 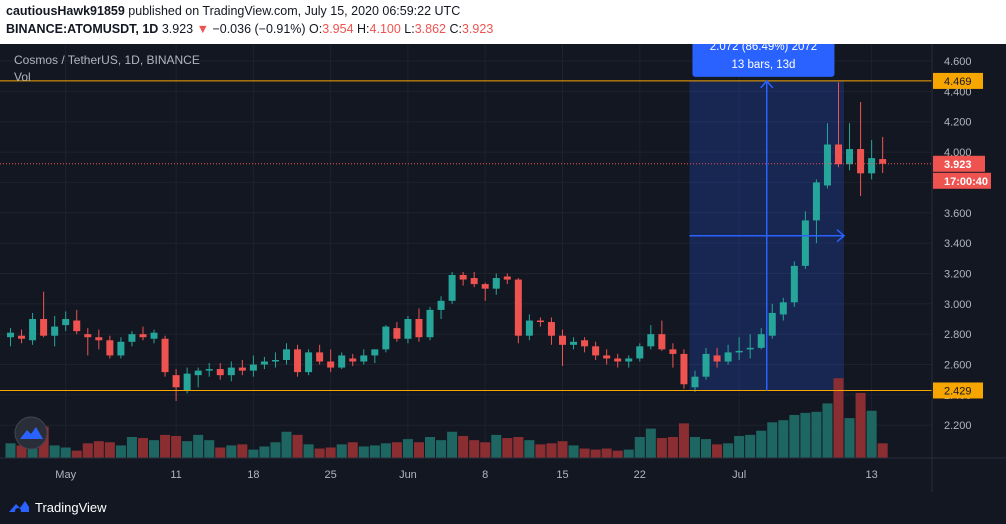 What do you see at coordinates (739, 475) in the screenshot?
I see `x-tick-label: Jul` at bounding box center [739, 475].